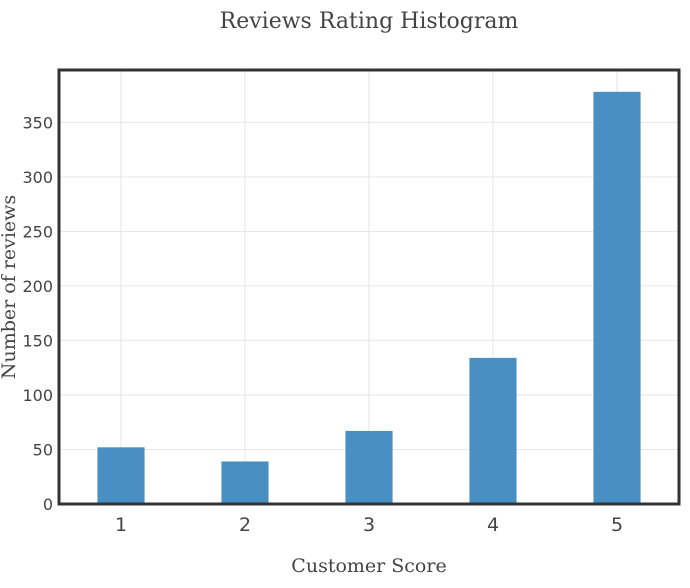 This screenshot has height=588, width=690. Describe the element at coordinates (37, 395) in the screenshot. I see `y-tick-label: 100` at that location.